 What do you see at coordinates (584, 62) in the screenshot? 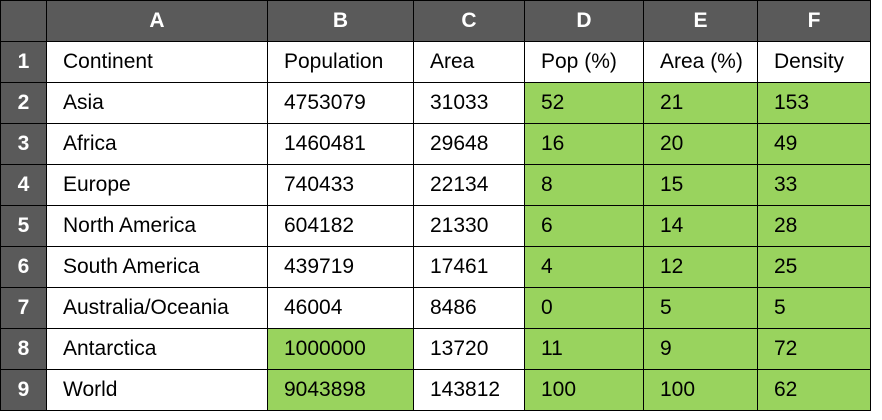
I see `cell-d1: Pop (%)` at bounding box center [584, 62].